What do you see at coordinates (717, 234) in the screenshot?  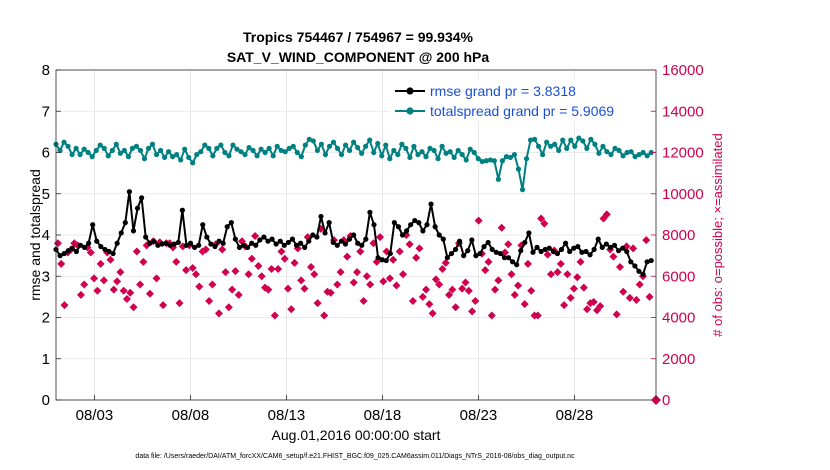 I see `y-right-label: # of obs: o=possible; ×=assimilated` at bounding box center [717, 234].